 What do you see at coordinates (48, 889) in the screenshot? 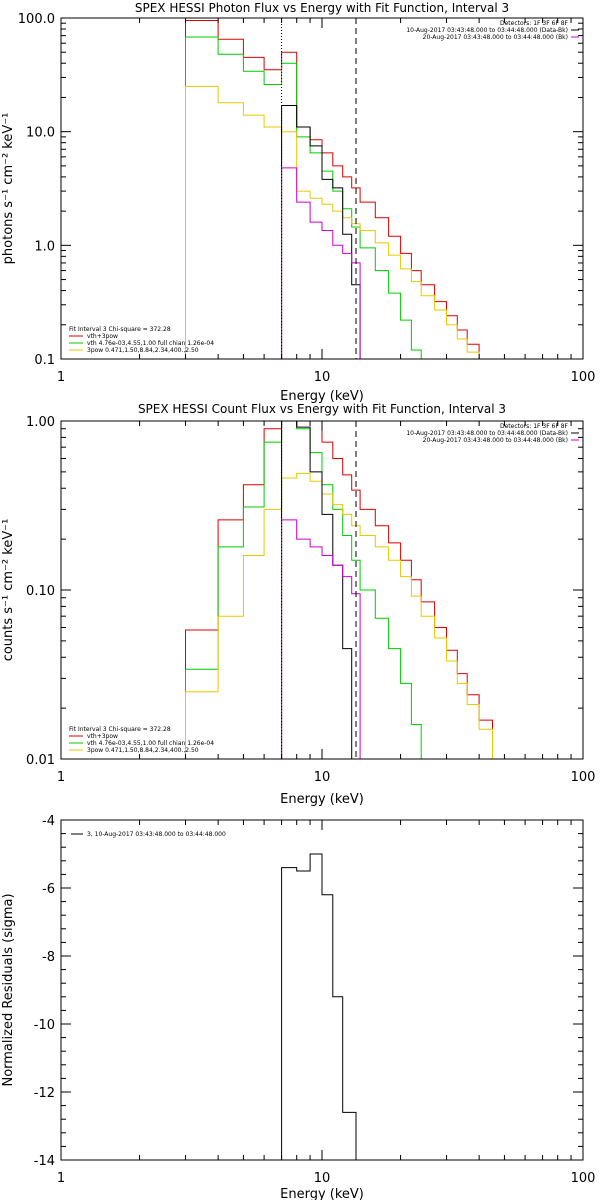
I see `y-tick-label: -6` at bounding box center [48, 889].